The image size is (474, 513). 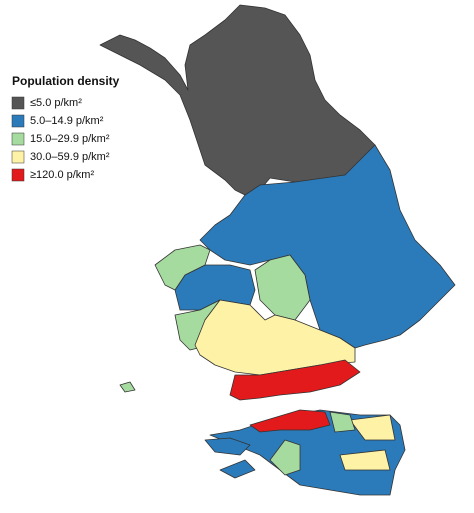 I want to click on legend-label: ≤5.0 p/km², so click(x=56, y=103).